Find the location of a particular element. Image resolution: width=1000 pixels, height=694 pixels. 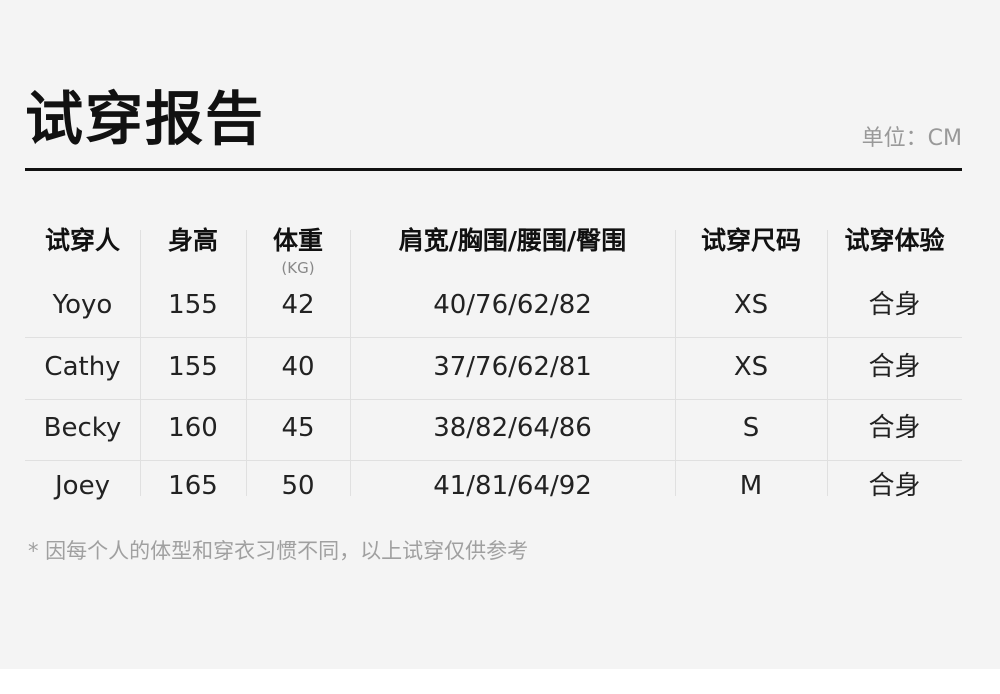

disclaimer-note: * 因每个人的体型和穿衣习惯不同，以上试穿仅供参考 is located at coordinates (278, 551).